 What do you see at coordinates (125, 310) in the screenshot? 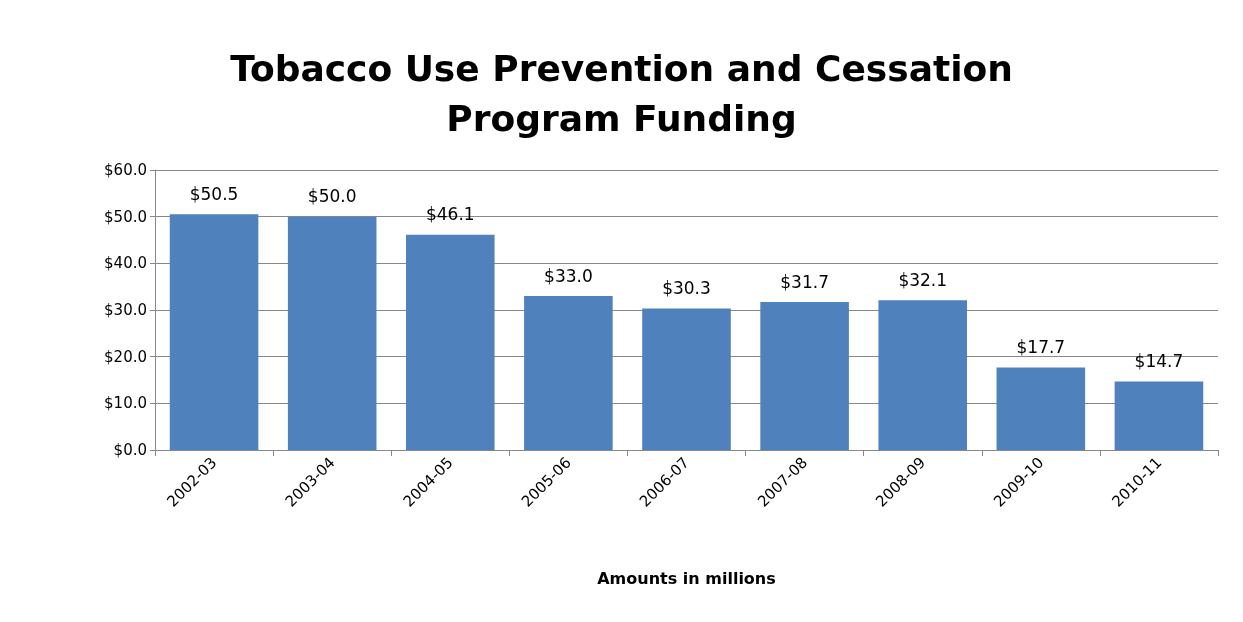
I see `y-tick-label: $30.0` at bounding box center [125, 310].